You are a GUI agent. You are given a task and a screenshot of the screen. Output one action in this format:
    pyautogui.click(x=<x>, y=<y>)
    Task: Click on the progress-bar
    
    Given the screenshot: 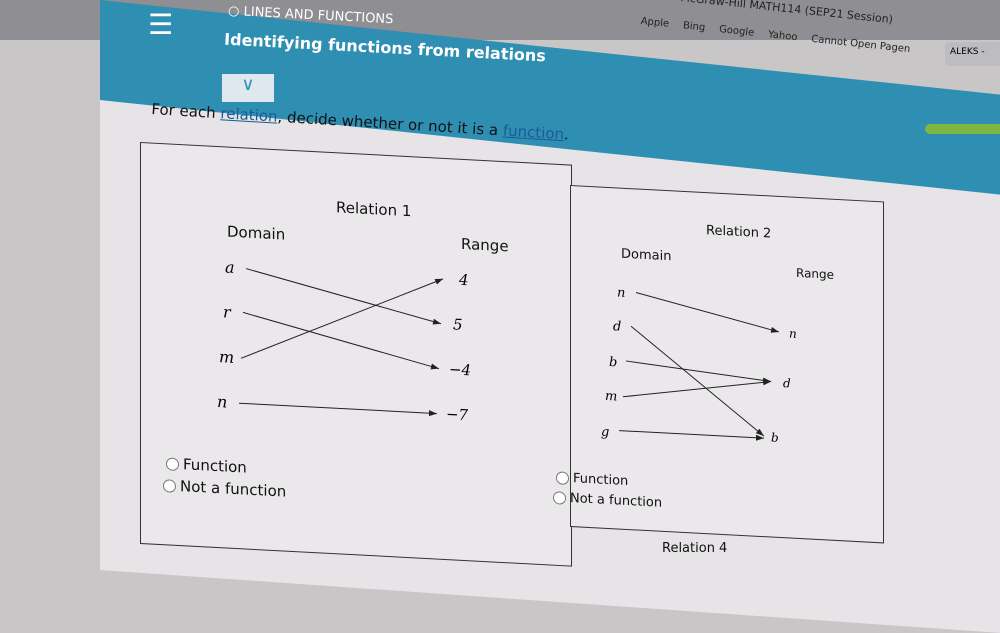 What is the action you would take?
    pyautogui.click(x=962, y=129)
    